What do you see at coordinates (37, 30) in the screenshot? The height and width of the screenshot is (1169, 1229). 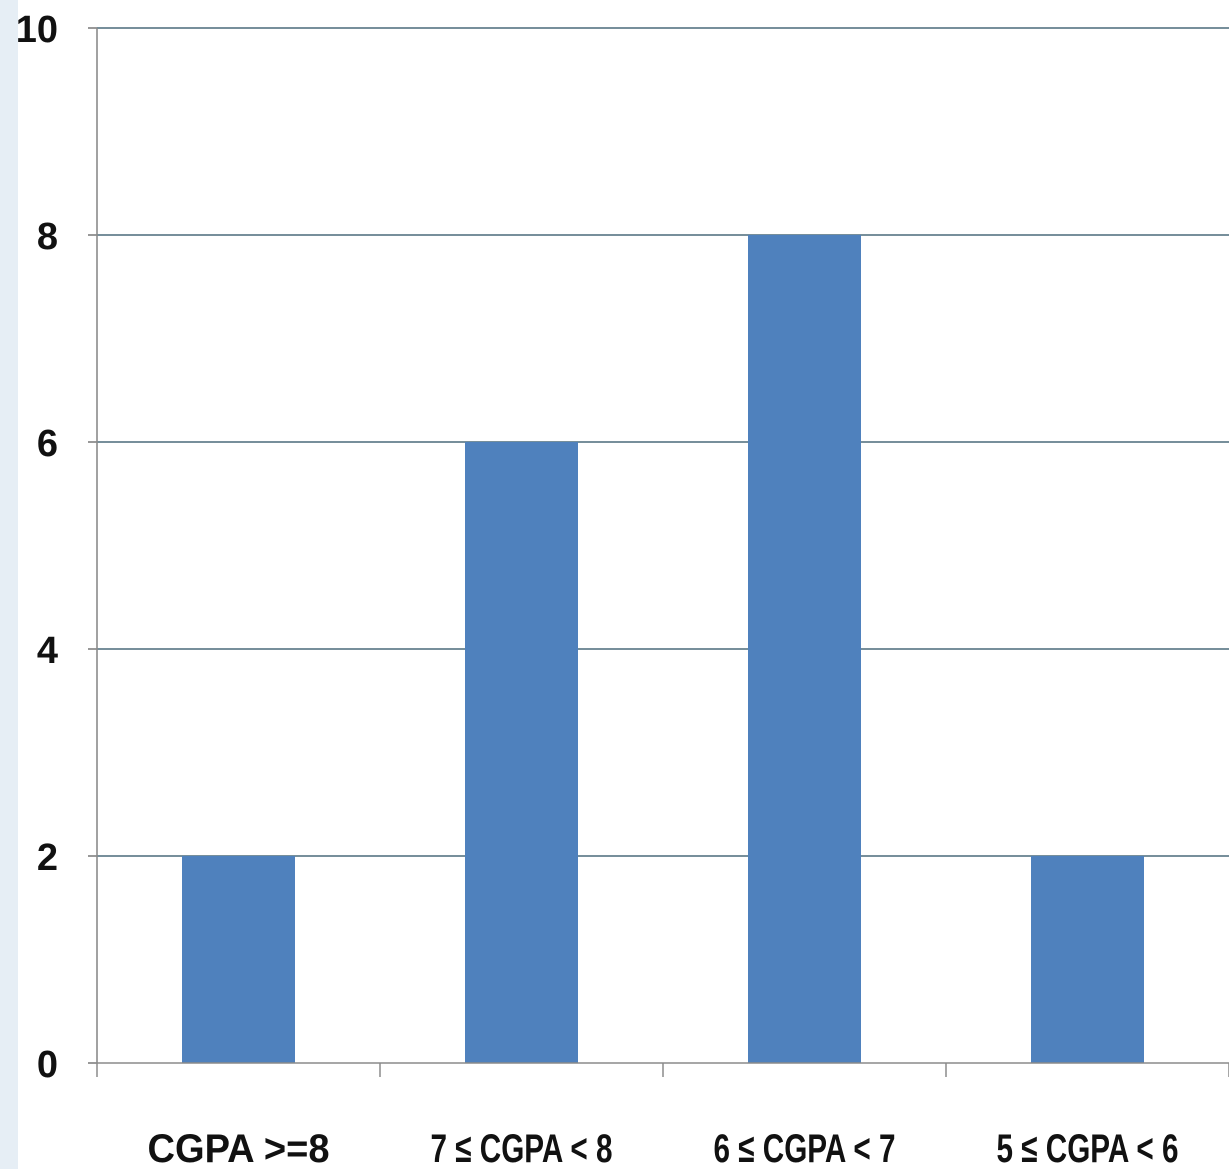 I see `y-tick-label: 10` at bounding box center [37, 30].